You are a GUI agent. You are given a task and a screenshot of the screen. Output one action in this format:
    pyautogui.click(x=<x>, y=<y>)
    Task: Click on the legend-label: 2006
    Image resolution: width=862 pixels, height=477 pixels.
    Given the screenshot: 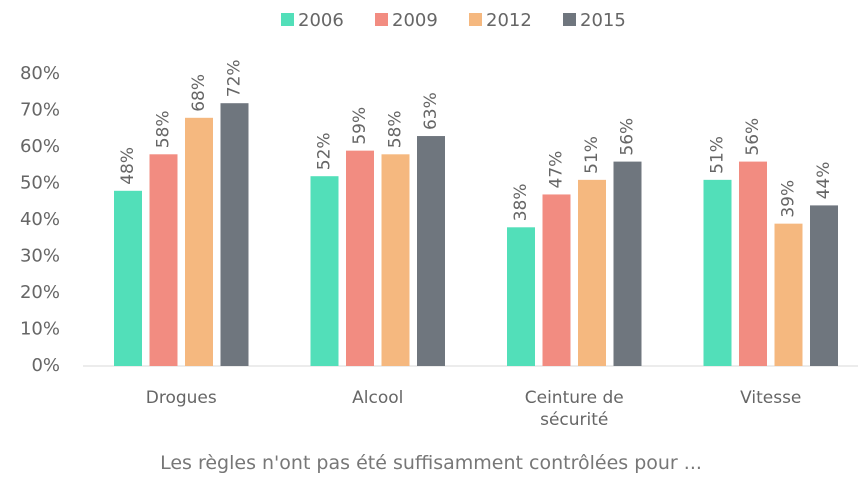 What is the action you would take?
    pyautogui.click(x=321, y=20)
    